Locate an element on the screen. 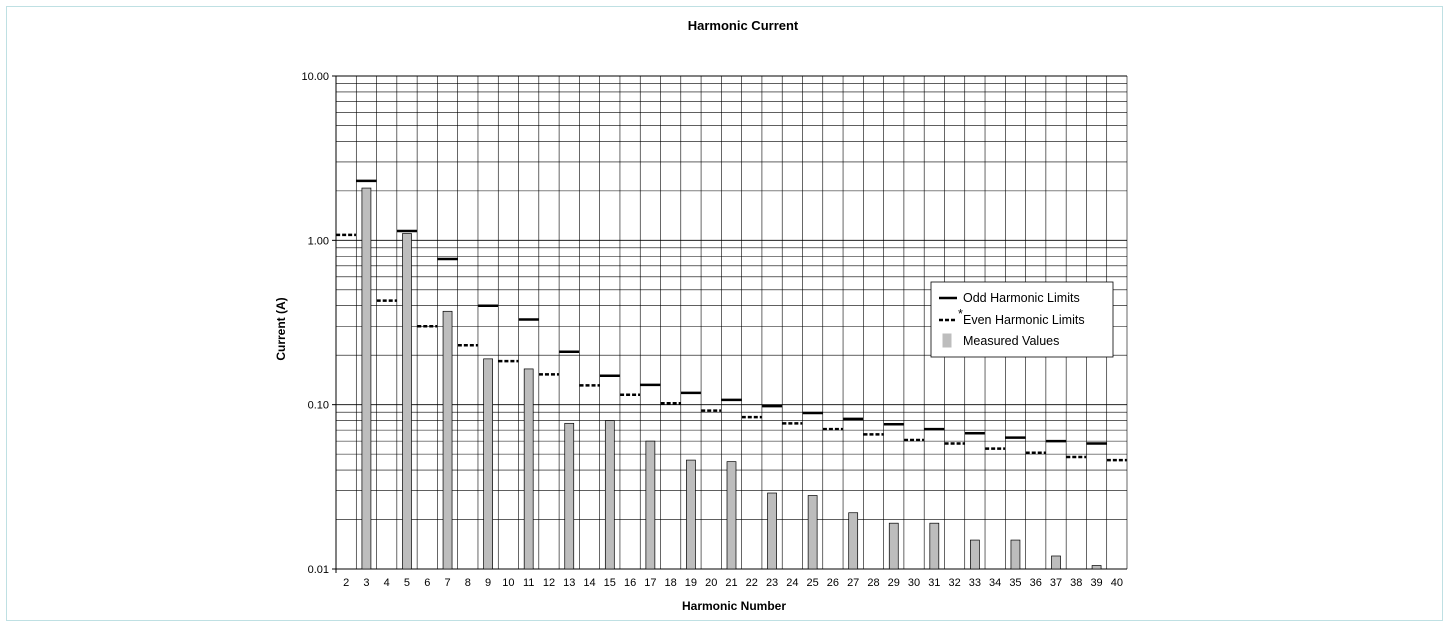 The image size is (1449, 627). x-tick-label: 29 is located at coordinates (894, 583).